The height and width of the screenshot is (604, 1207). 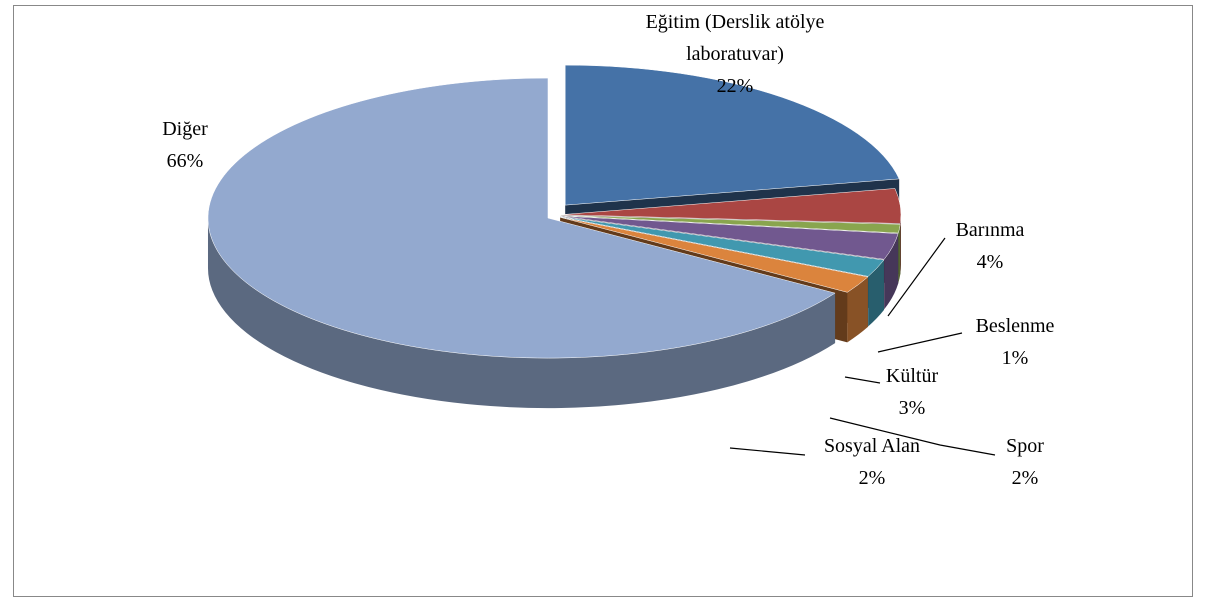 What do you see at coordinates (912, 376) in the screenshot?
I see `label-category: Kültür` at bounding box center [912, 376].